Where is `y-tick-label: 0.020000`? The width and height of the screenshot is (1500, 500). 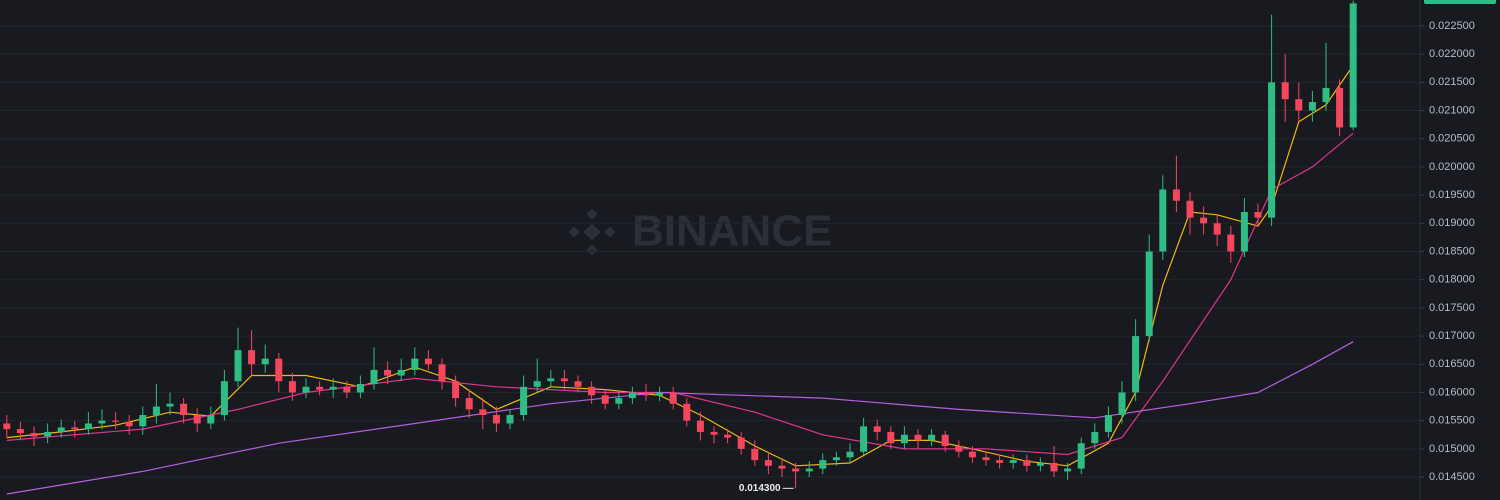 y-tick-label: 0.020000 is located at coordinates (1452, 167).